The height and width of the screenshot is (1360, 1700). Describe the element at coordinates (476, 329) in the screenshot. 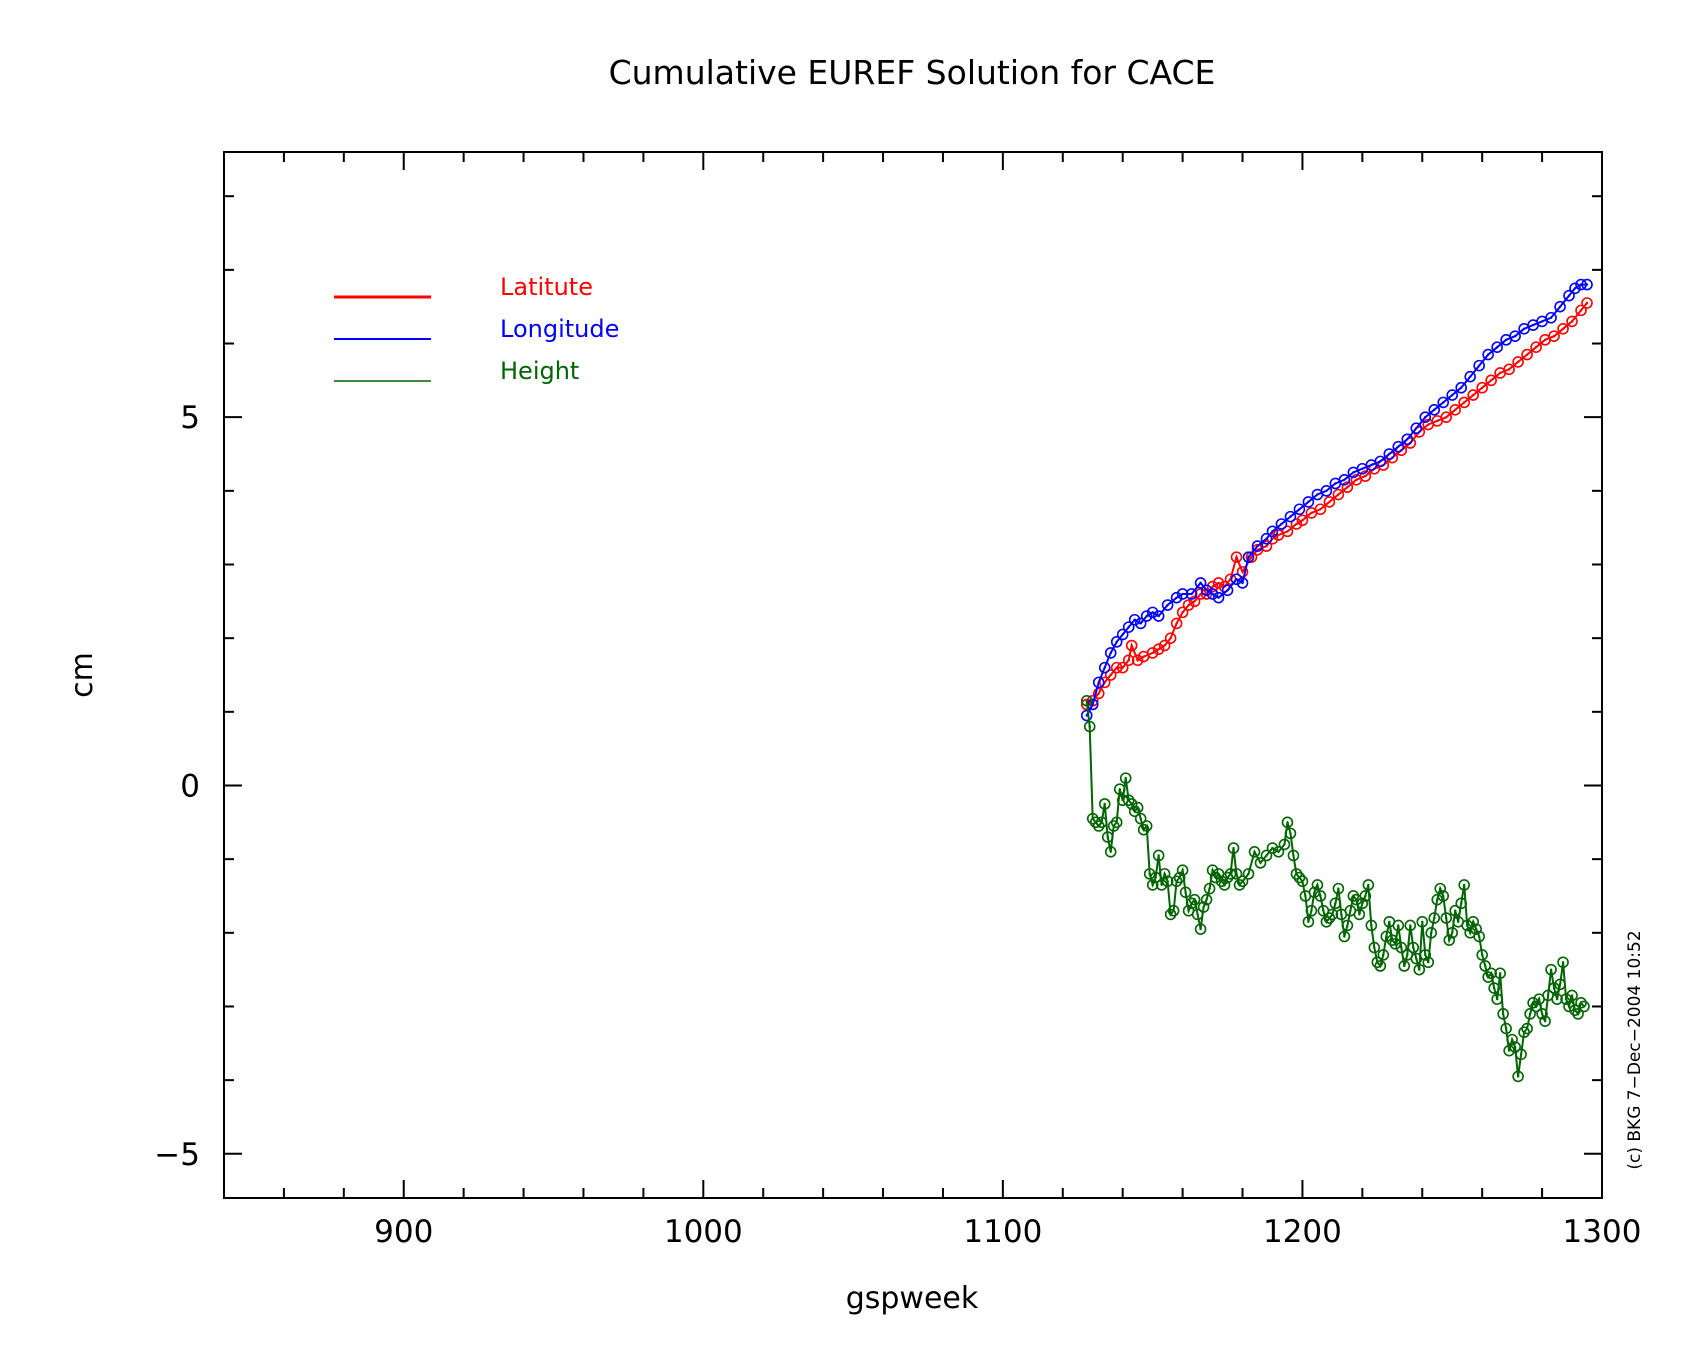

I see `legend: Latitute Longitude Height` at that location.